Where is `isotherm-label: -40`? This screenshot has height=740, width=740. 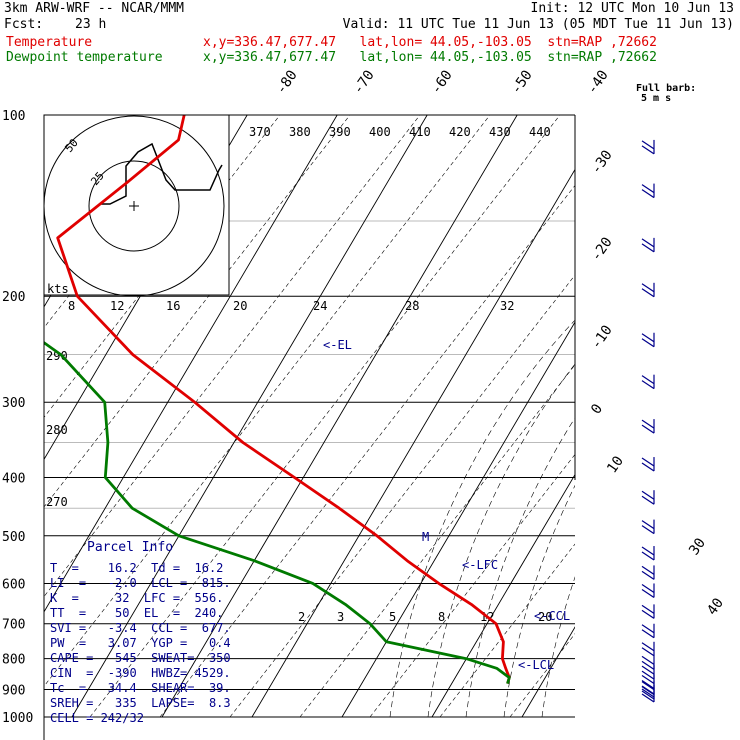 isotherm-label: -40 is located at coordinates (598, 82).